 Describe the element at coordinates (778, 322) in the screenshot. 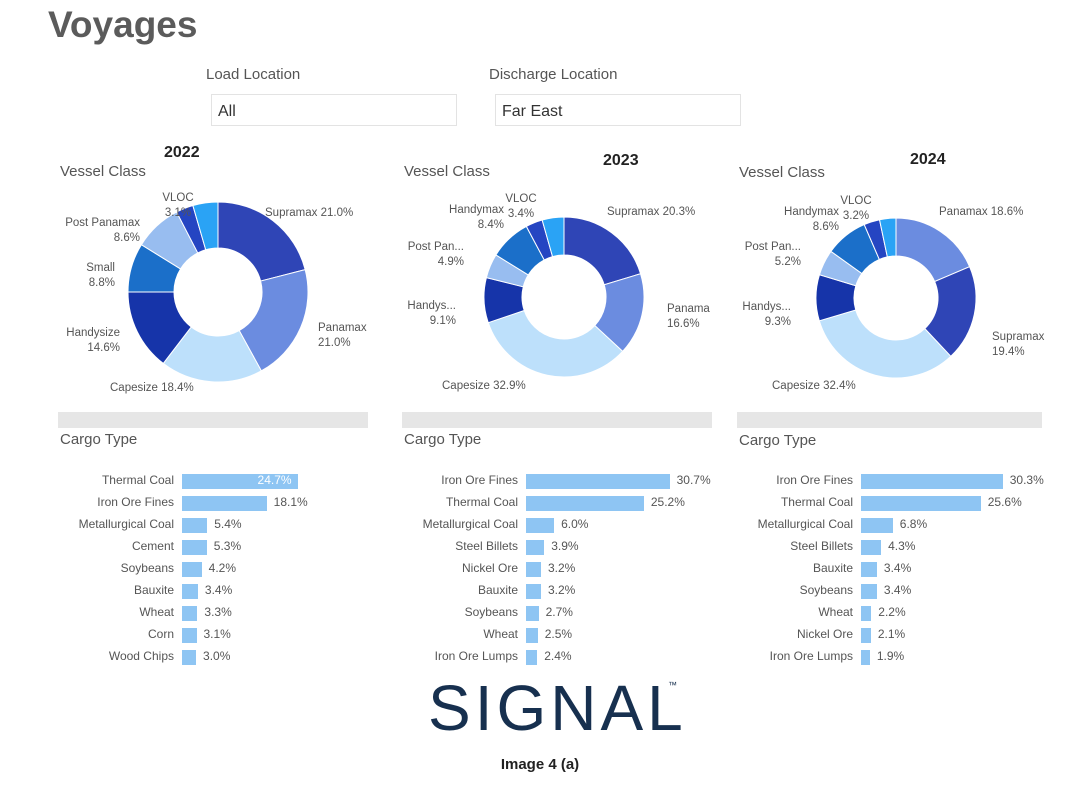

I see `slice-label: 9.3%` at that location.